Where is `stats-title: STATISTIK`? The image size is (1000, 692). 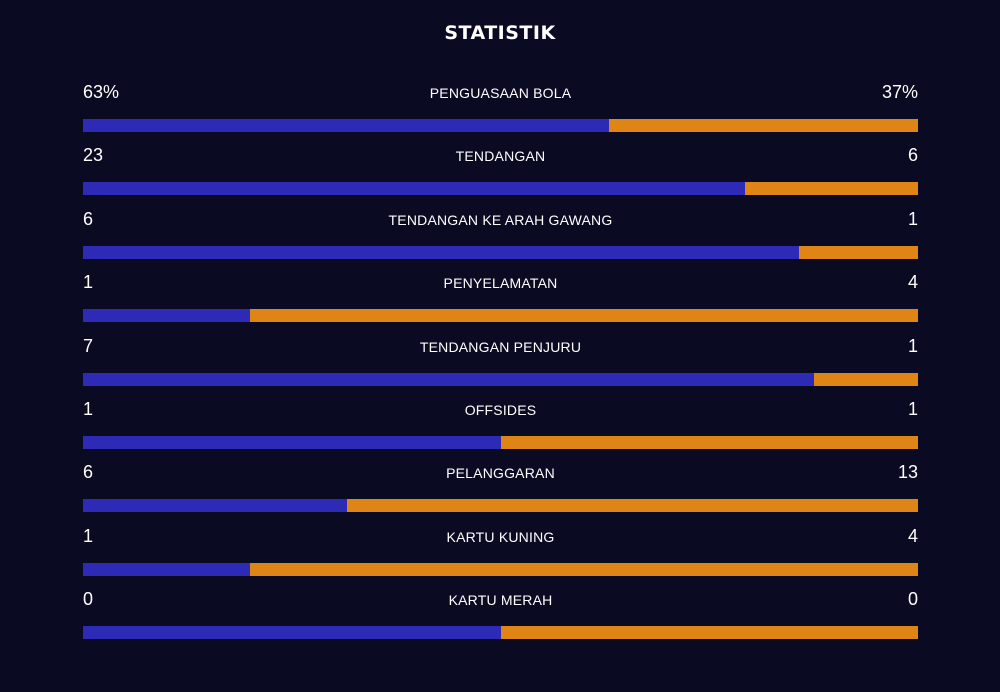
stats-title: STATISTIK is located at coordinates (500, 33).